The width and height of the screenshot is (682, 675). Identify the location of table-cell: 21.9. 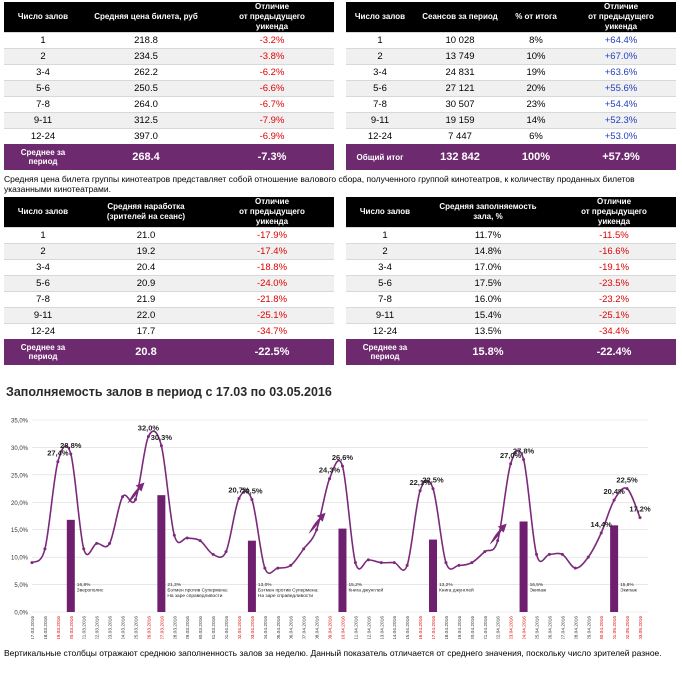
(146, 299).